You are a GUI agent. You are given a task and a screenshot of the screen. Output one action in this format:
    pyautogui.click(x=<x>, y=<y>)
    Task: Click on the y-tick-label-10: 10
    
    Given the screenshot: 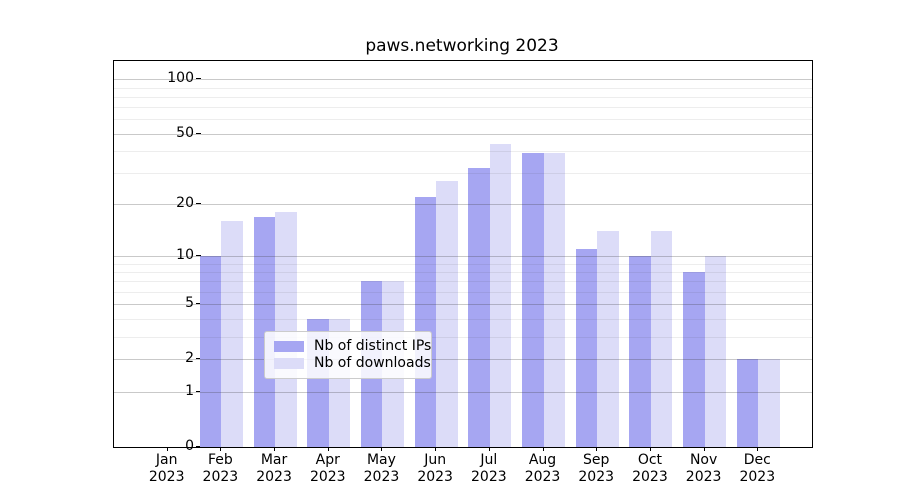 What is the action you would take?
    pyautogui.click(x=185, y=254)
    